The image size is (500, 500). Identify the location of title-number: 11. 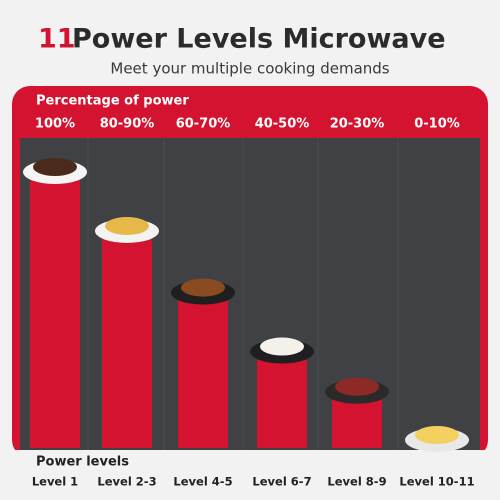
(57, 39).